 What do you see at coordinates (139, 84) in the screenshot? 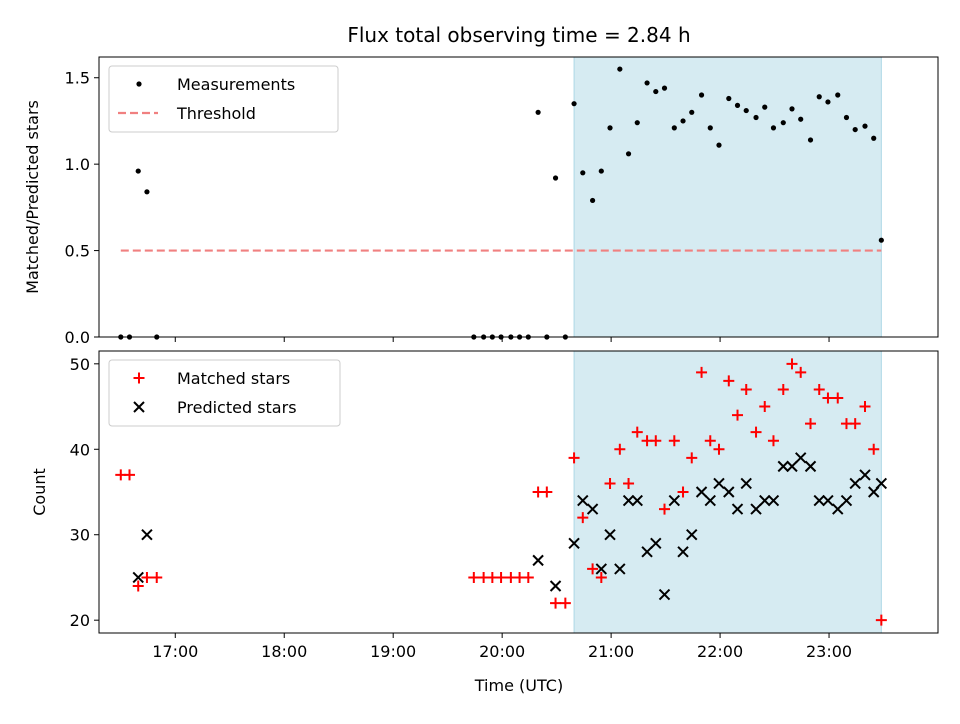
I see `legend-marker-measurements` at bounding box center [139, 84].